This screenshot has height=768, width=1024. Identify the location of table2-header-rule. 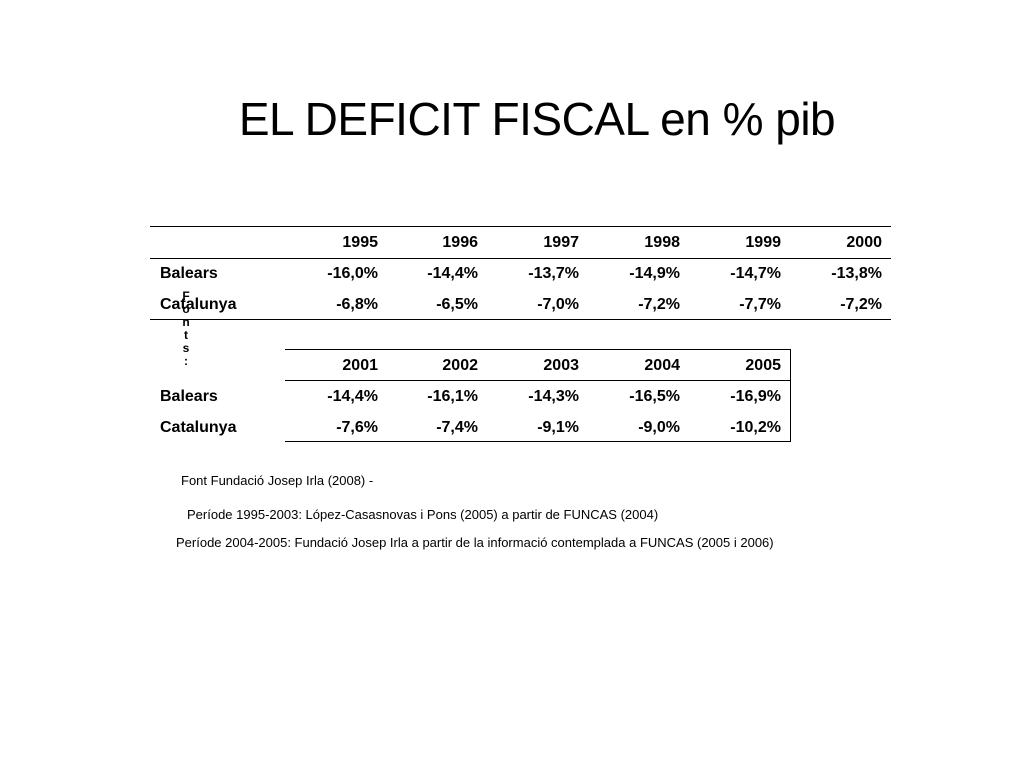
(538, 380).